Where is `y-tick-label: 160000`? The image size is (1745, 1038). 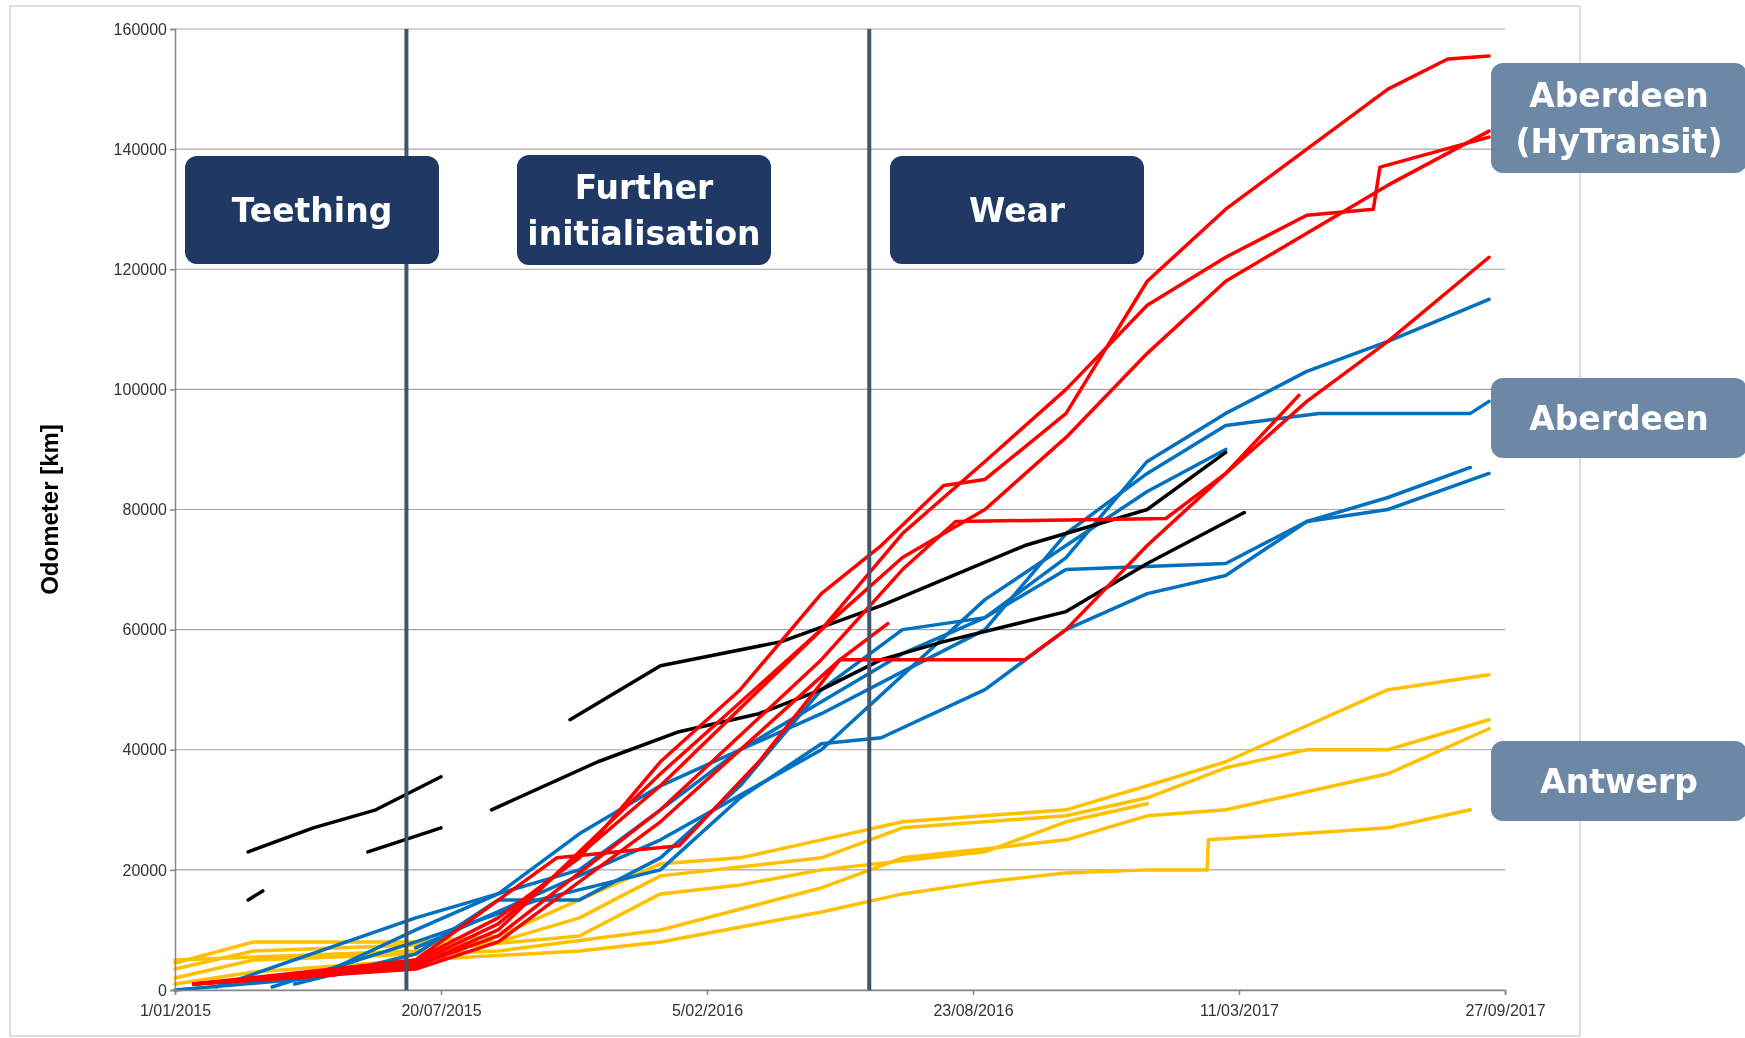 y-tick-label: 160000 is located at coordinates (140, 29).